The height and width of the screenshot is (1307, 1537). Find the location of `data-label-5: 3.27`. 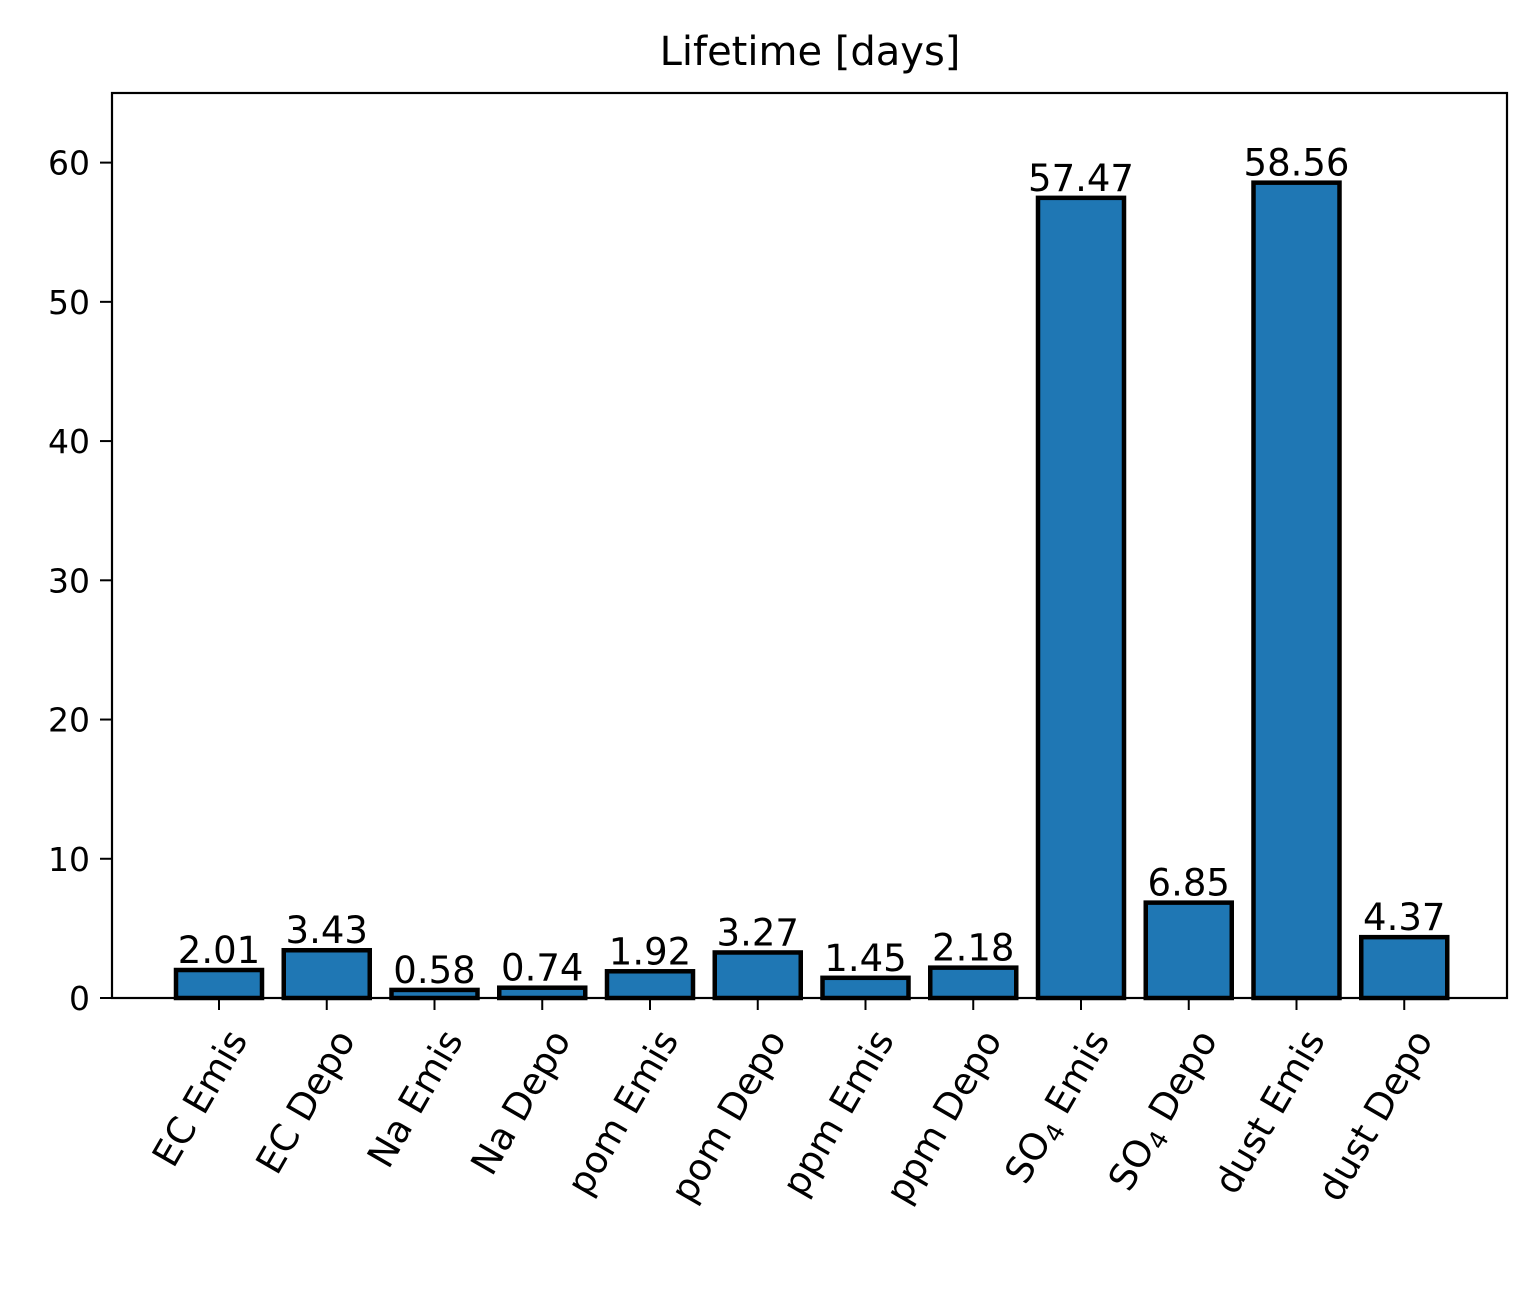

data-label-5: 3.27 is located at coordinates (758, 932).